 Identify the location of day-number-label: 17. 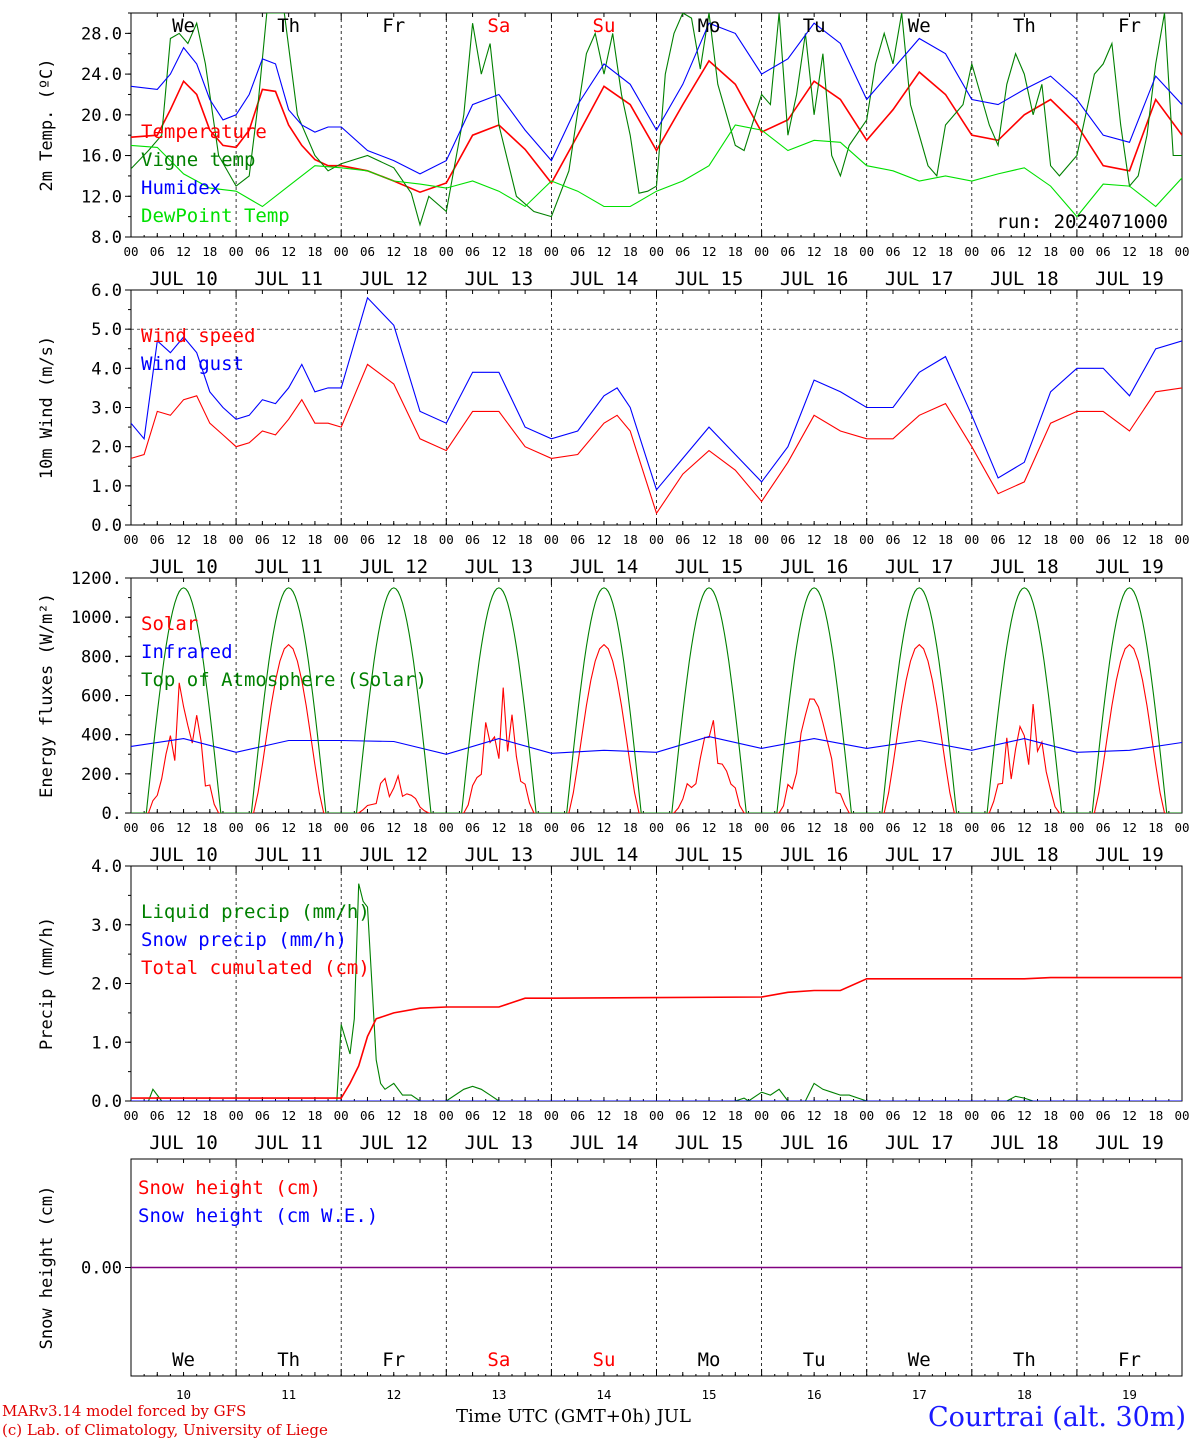
(919, 1394).